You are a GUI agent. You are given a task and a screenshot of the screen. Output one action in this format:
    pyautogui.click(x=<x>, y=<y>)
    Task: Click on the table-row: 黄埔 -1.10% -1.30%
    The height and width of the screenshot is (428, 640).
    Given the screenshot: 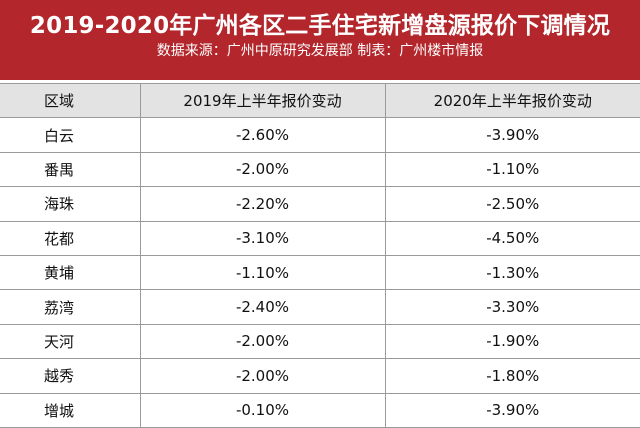 What is the action you would take?
    pyautogui.click(x=320, y=272)
    